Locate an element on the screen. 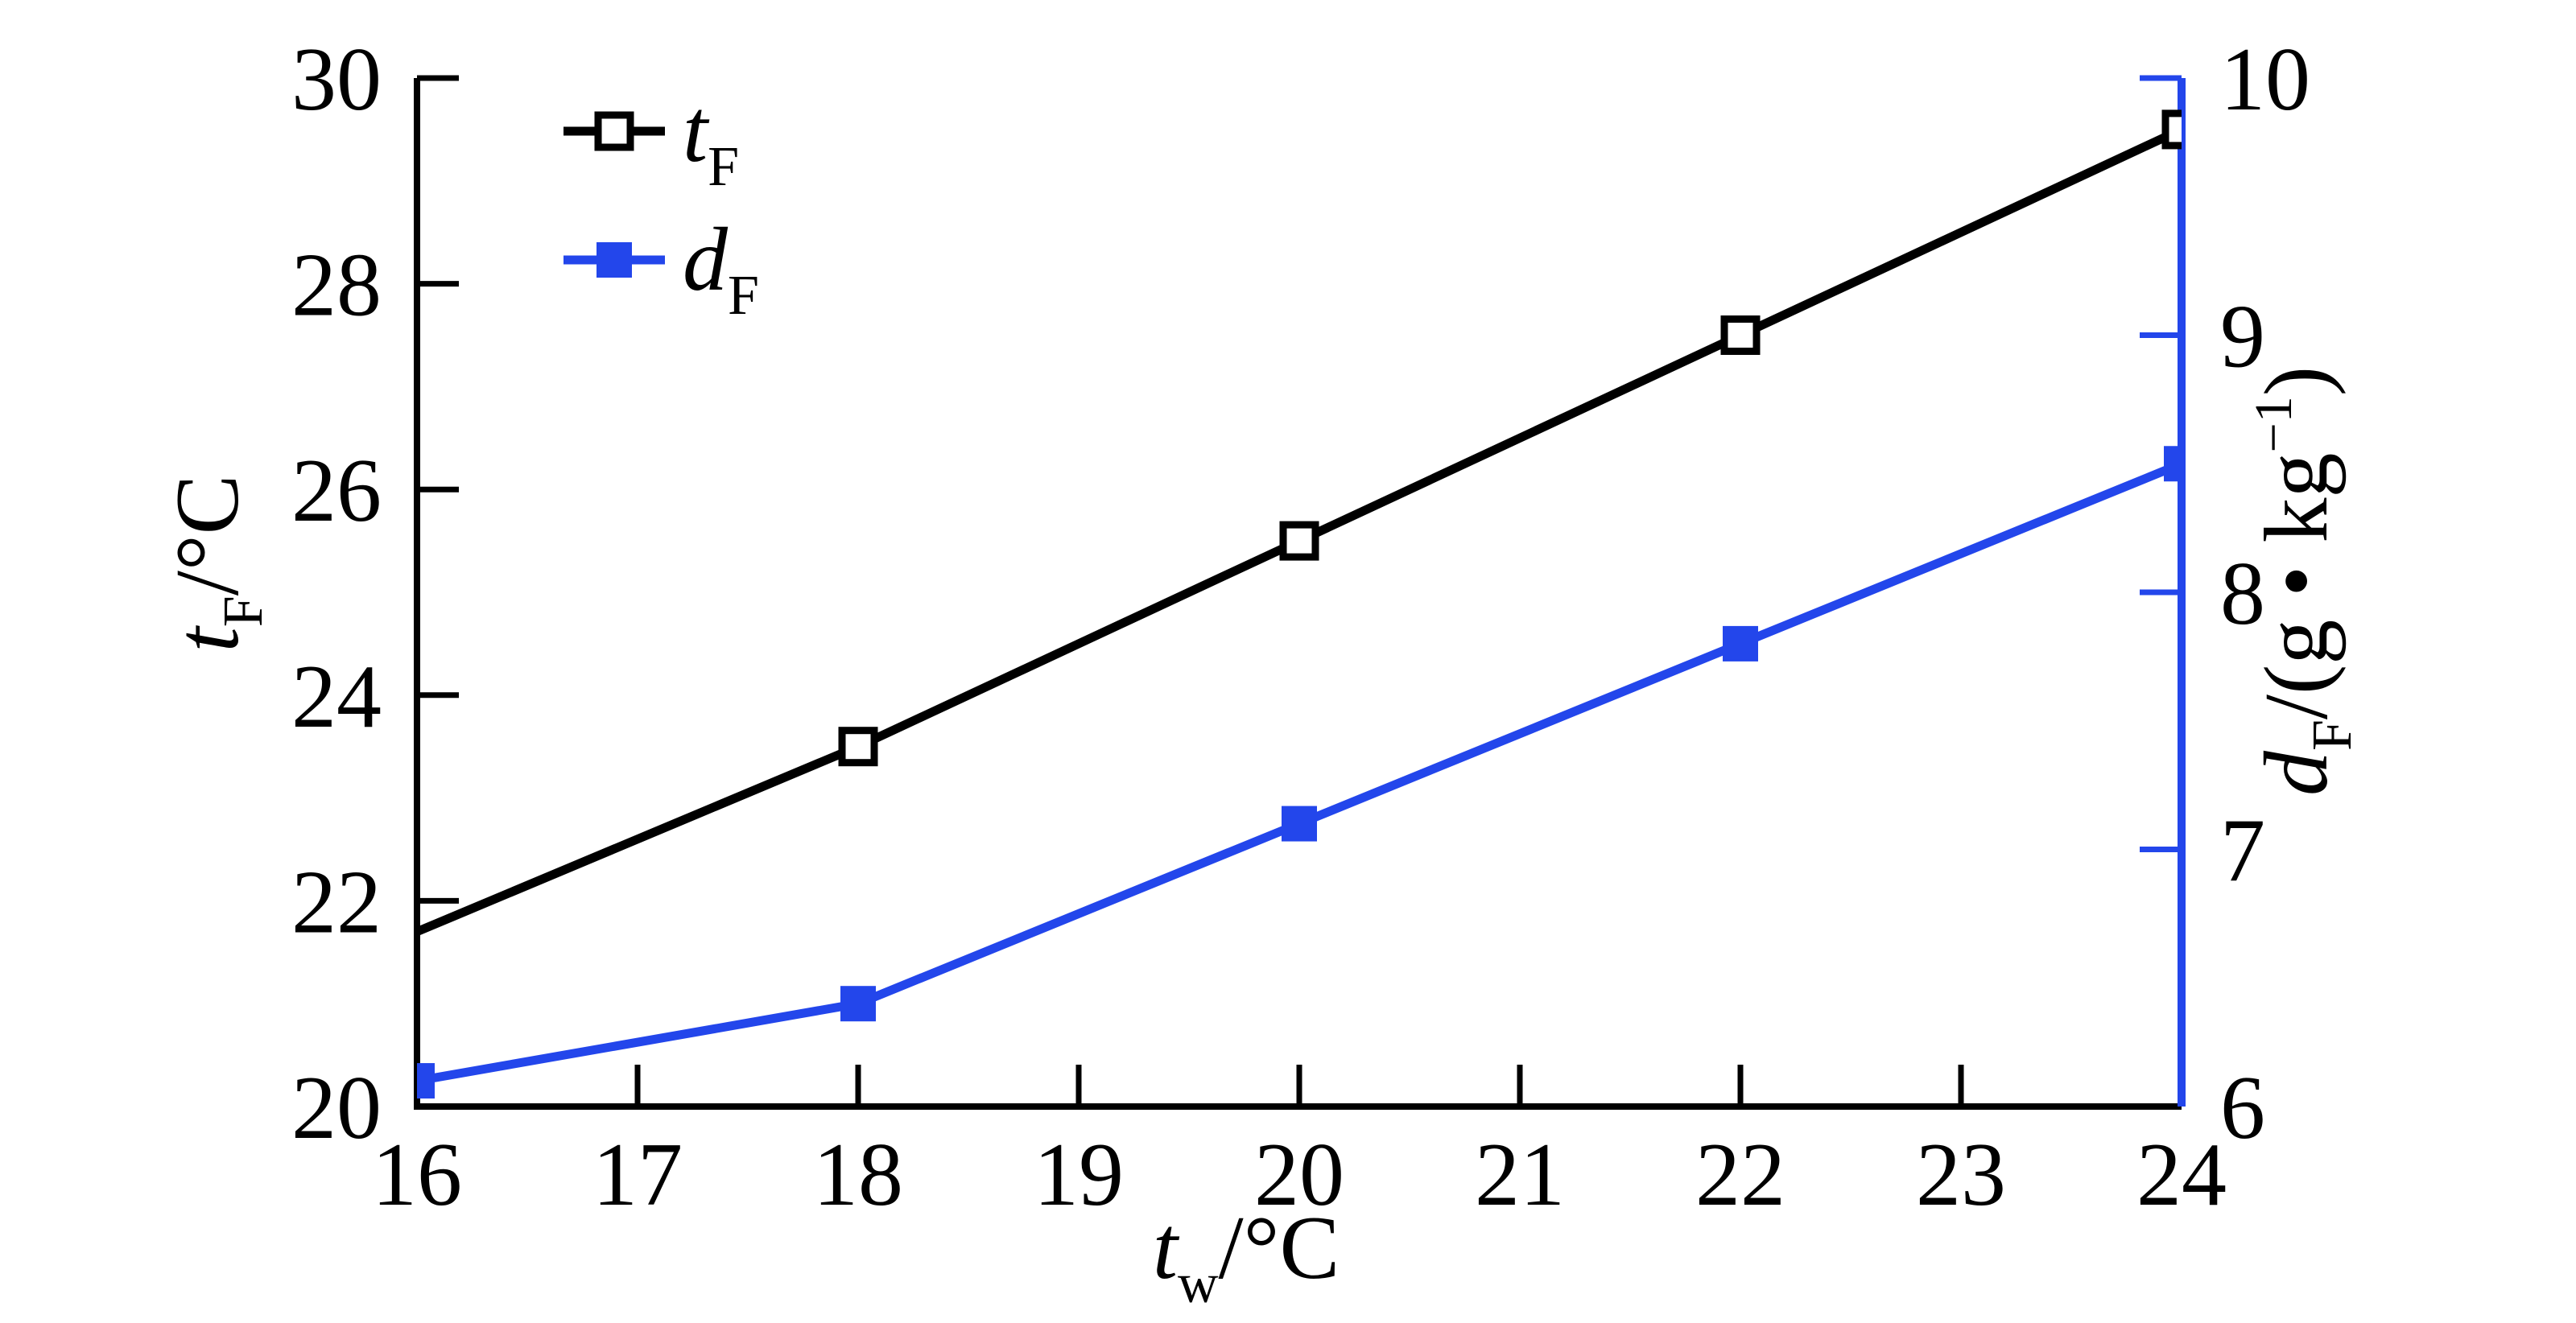 The width and height of the screenshot is (2576, 1323). left-tick-label: 28 is located at coordinates (336, 286).